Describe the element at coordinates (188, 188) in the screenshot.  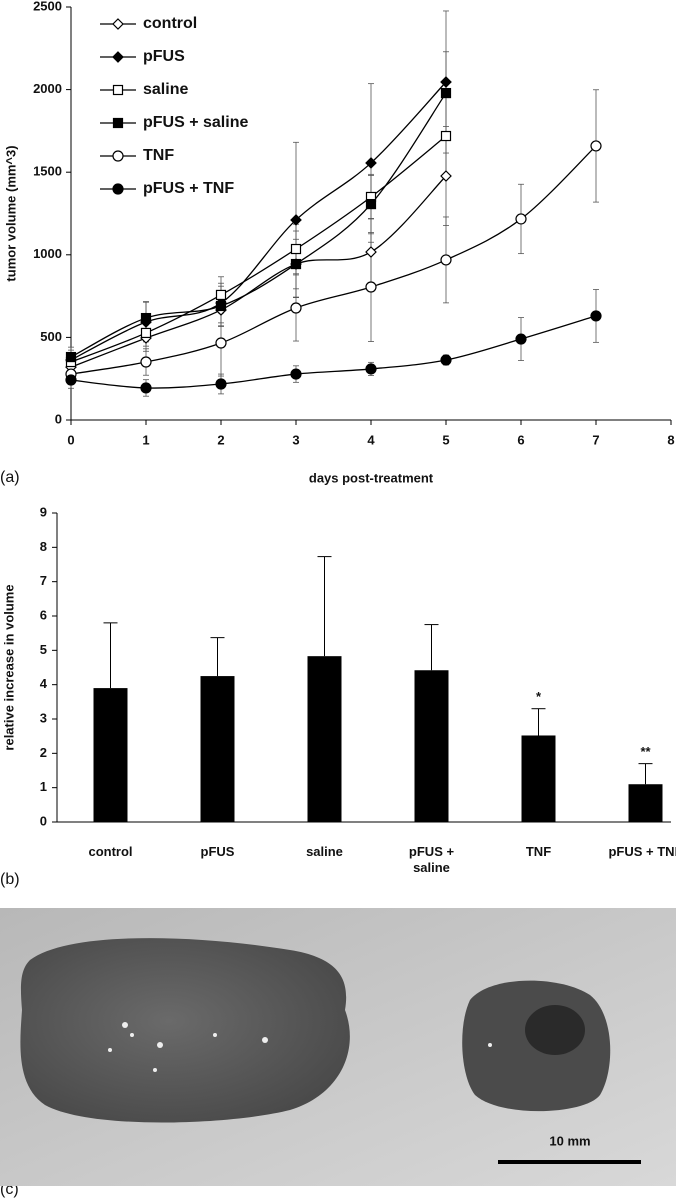
I see `legend-label: pFUS + TNF` at that location.